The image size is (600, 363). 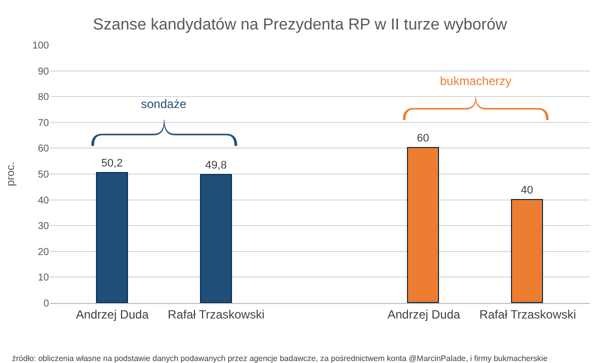 What do you see at coordinates (476, 81) in the screenshot?
I see `annotation: bukmacherzy` at bounding box center [476, 81].